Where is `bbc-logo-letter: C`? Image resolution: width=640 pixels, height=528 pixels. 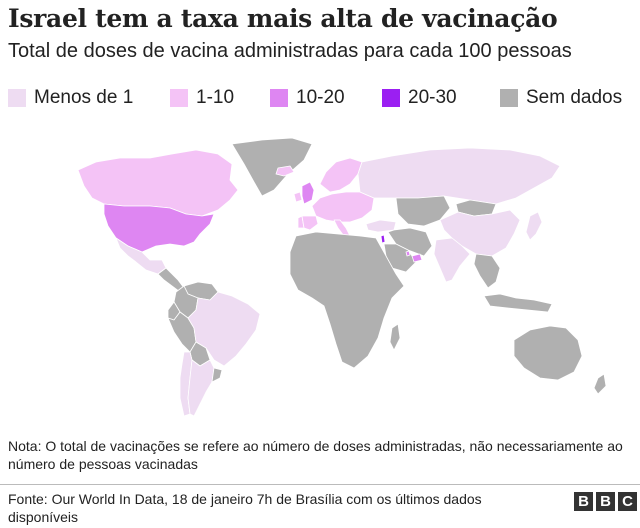
bbc-logo-letter: C is located at coordinates (627, 501).